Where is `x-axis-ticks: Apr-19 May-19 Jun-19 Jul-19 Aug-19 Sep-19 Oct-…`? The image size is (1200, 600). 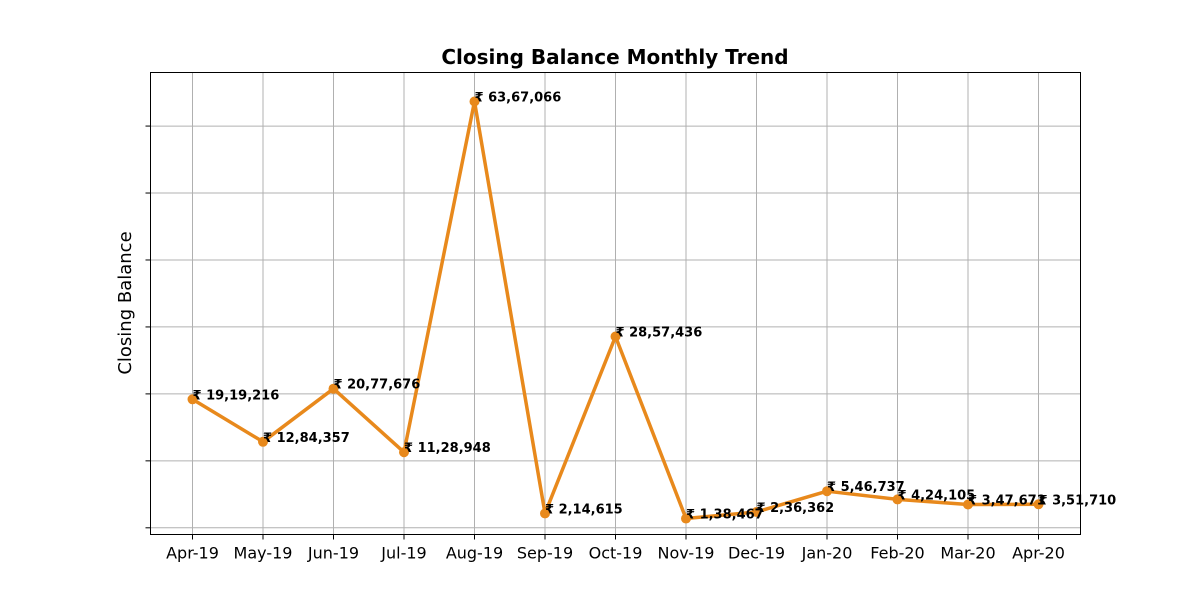
x-axis-ticks: Apr-19 May-19 Jun-19 Jul-19 Aug-19 Sep-19 Oct-… is located at coordinates (615, 548).